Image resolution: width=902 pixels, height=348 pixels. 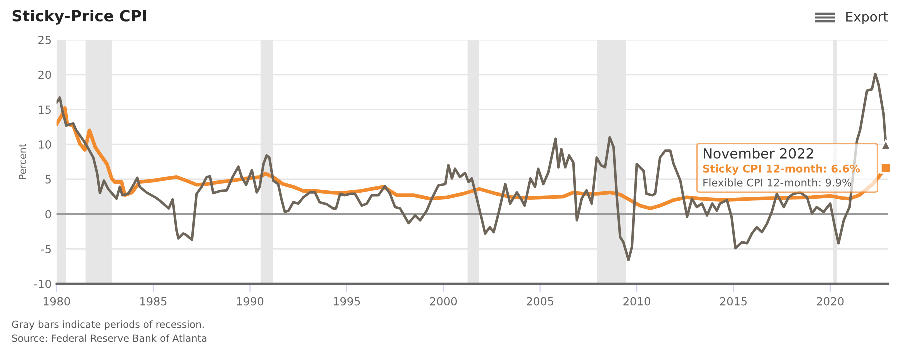 What do you see at coordinates (46, 249) in the screenshot?
I see `y-tick-label: -5` at bounding box center [46, 249].